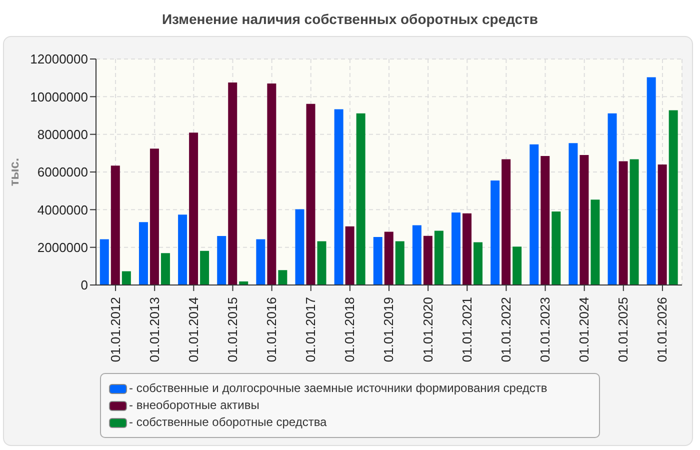 Image resolution: width=700 pixels, height=450 pixels. I want to click on x-tick-label: 01.01.2020, so click(428, 329).